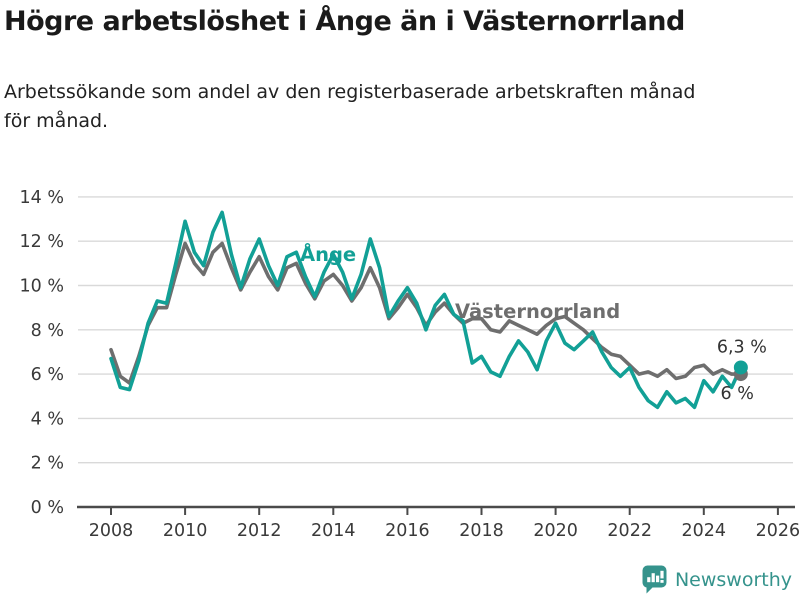 This screenshot has width=800, height=600. Describe the element at coordinates (42, 198) in the screenshot. I see `y-tick-label-14: 14 %` at that location.